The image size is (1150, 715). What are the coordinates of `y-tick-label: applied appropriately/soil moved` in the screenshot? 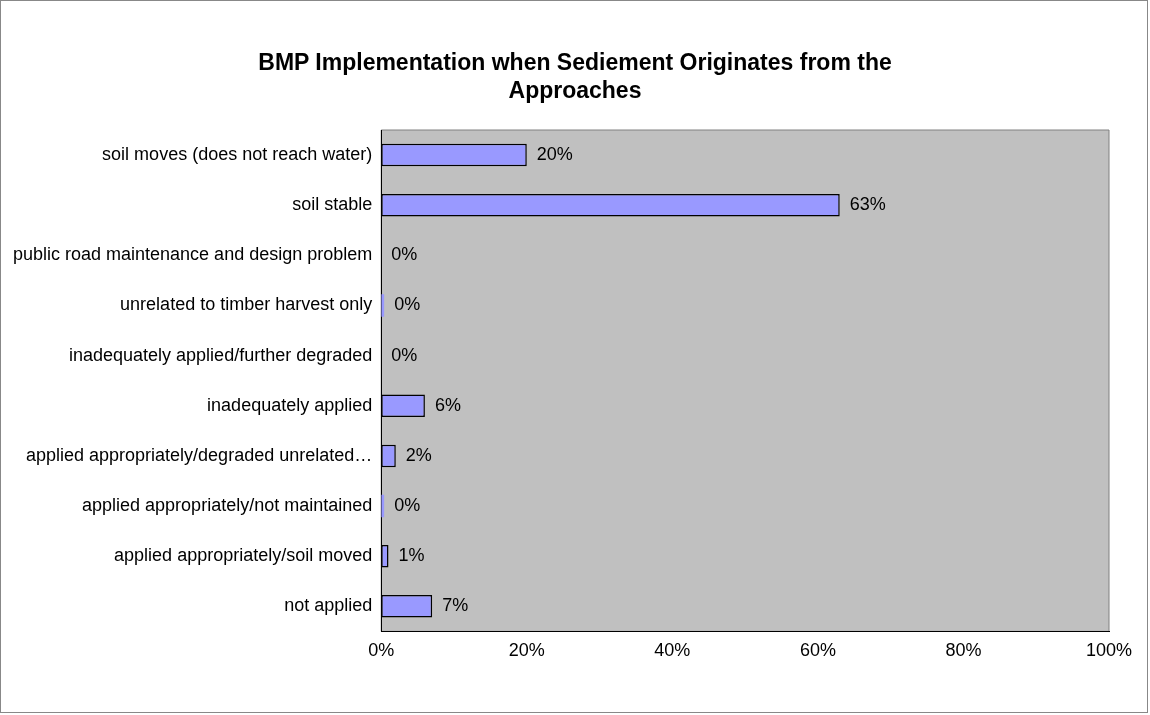 It's located at (243, 555).